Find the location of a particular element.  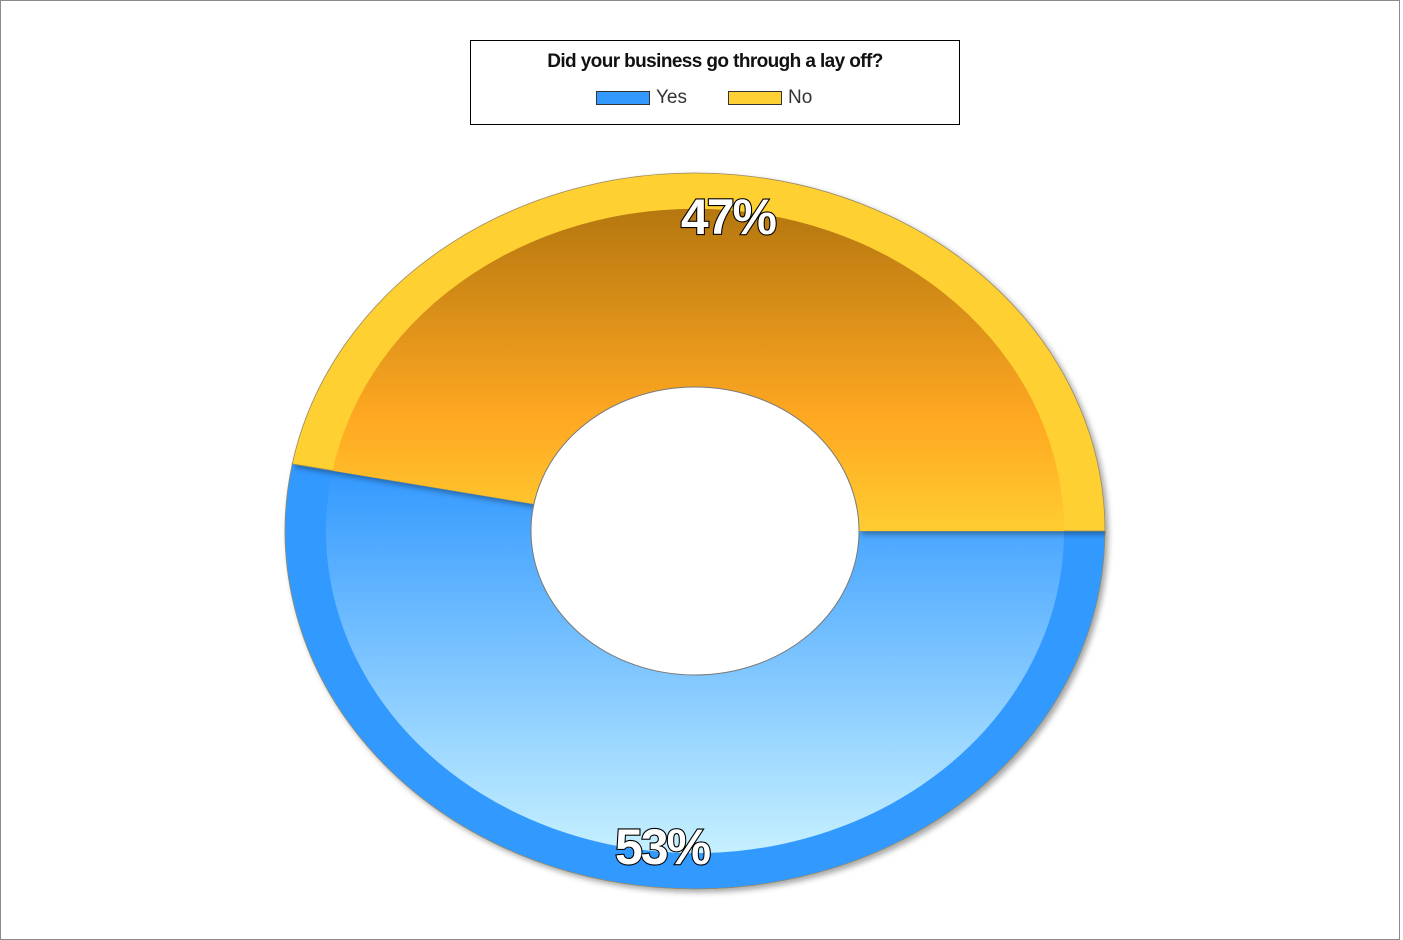

legend-entries: Yes No is located at coordinates (715, 98).